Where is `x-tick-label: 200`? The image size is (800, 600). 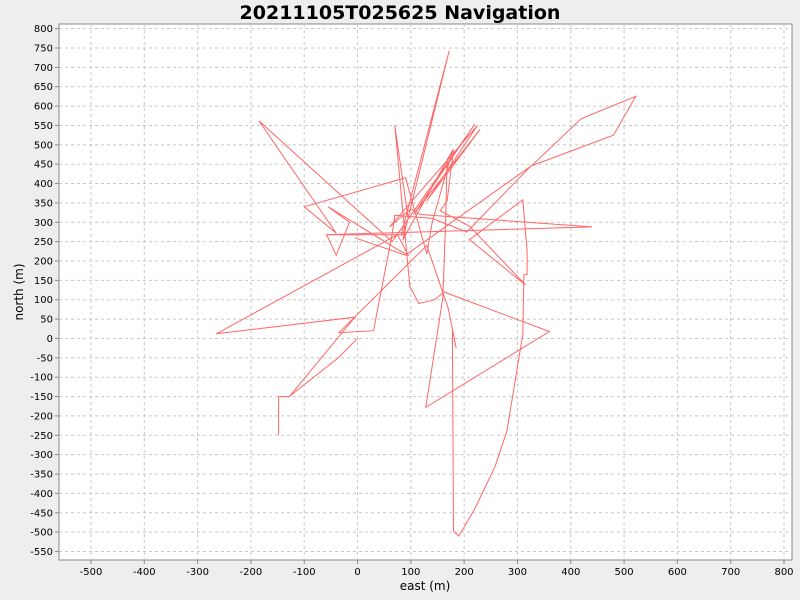
x-tick-label: 200 is located at coordinates (464, 572).